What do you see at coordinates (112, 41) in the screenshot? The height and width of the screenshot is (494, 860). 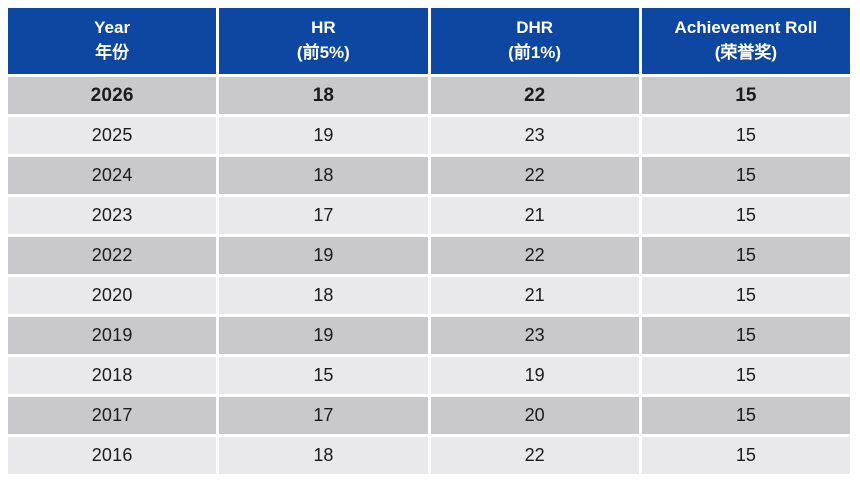 I see `col-header-year: Year 年份` at bounding box center [112, 41].